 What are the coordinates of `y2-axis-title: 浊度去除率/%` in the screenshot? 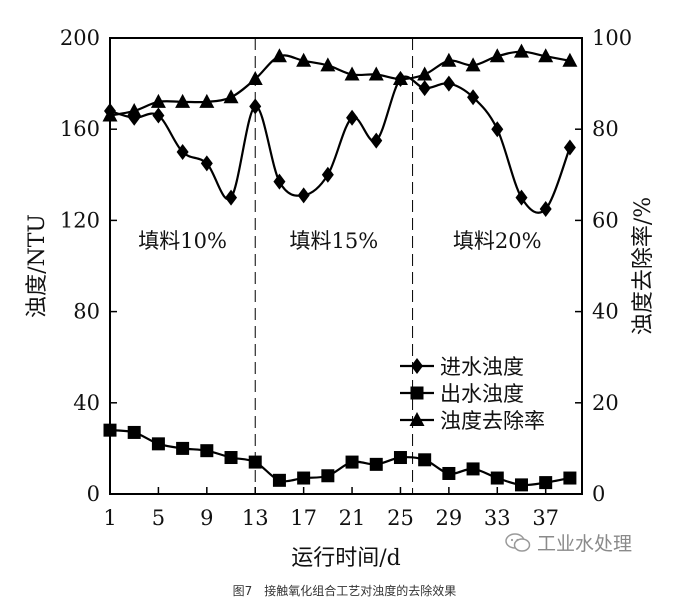 It's located at (643, 266).